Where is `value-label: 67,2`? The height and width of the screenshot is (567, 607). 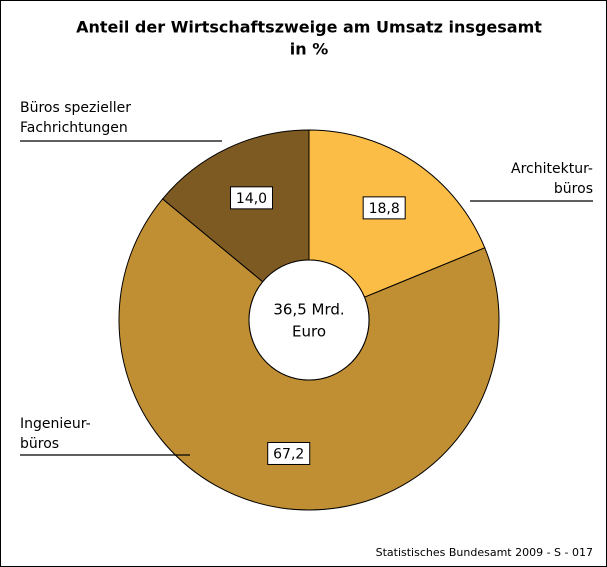
value-label: 67,2 is located at coordinates (288, 454).